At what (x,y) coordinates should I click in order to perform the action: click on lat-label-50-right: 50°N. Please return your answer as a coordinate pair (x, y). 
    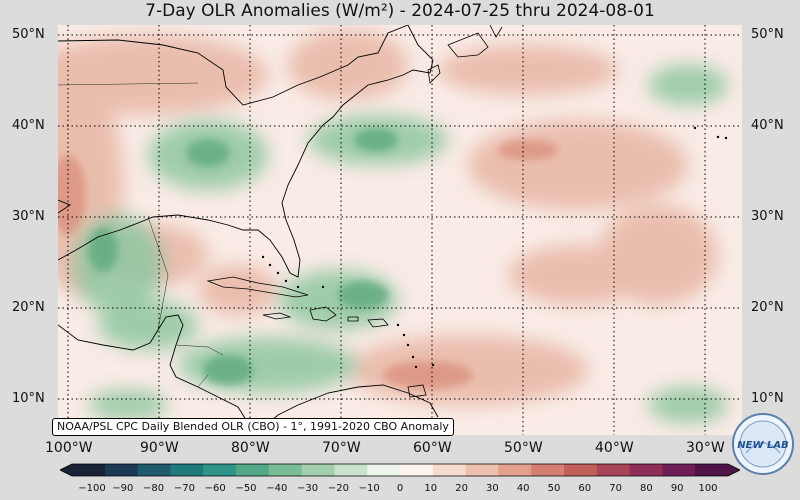
    Looking at the image, I should click on (767, 34).